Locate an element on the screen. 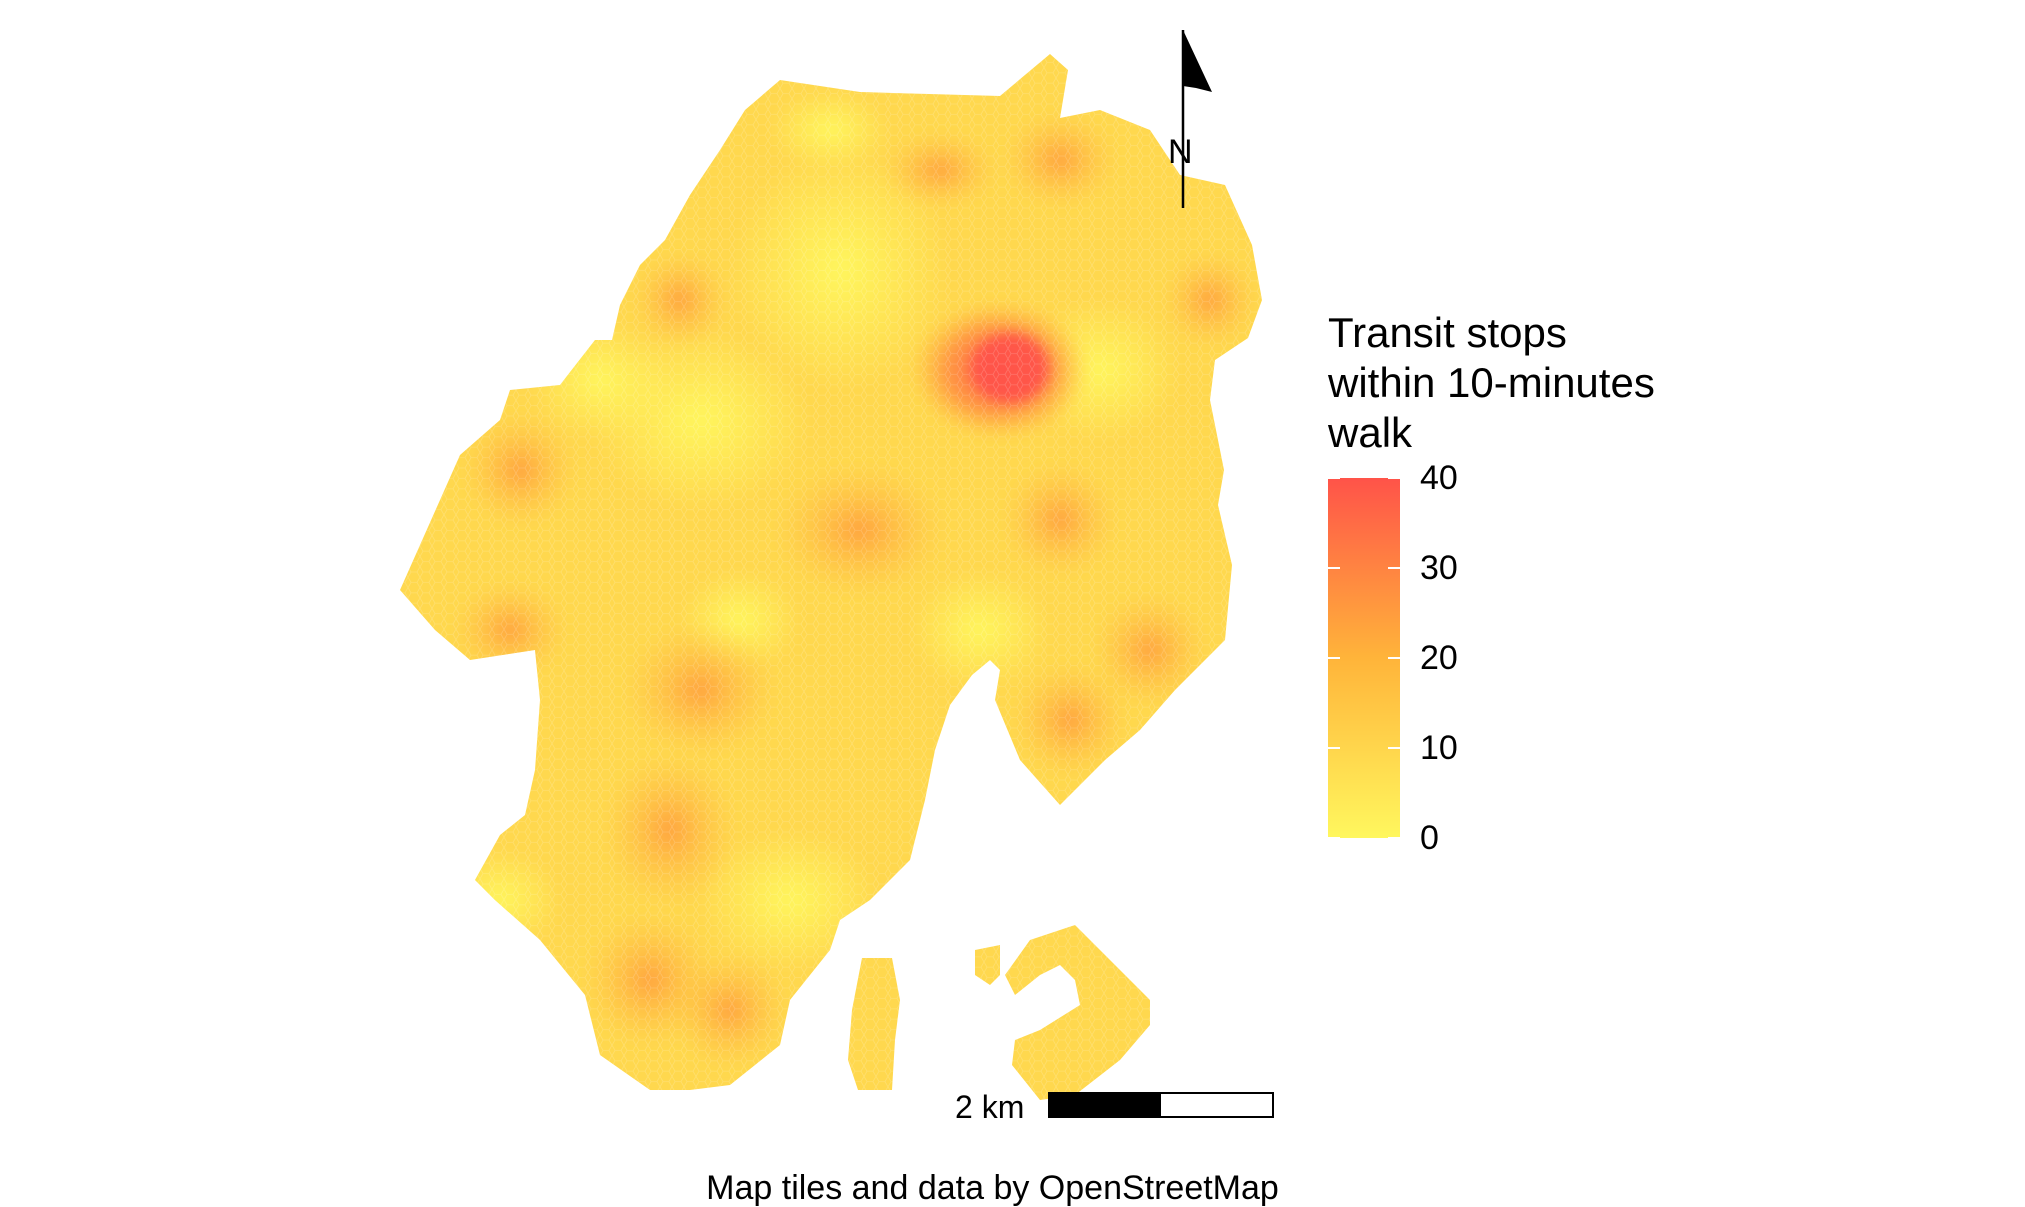 The width and height of the screenshot is (2025, 1207). legend-title-line: Transit stops is located at coordinates (1447, 332).